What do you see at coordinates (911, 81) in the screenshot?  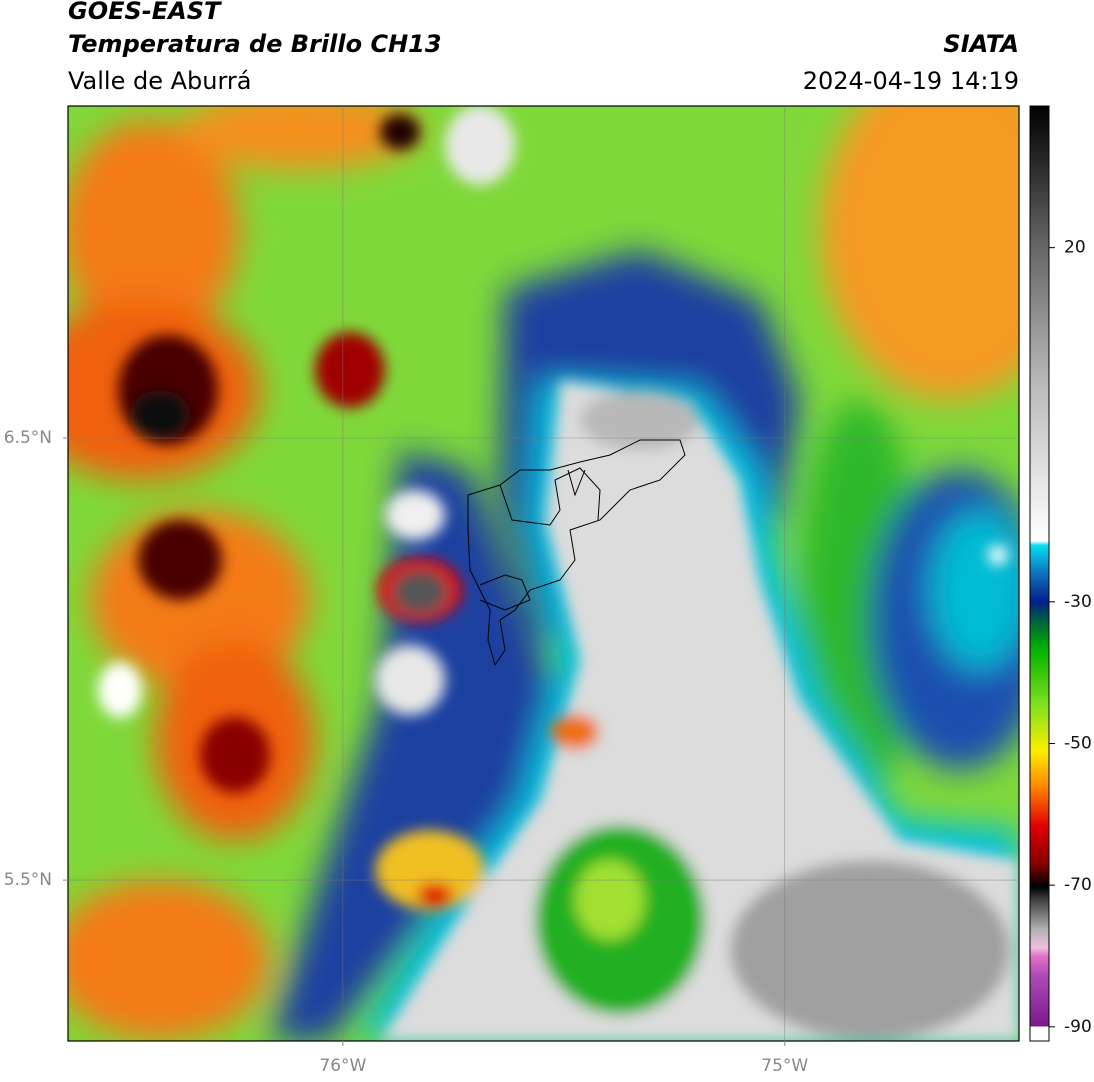 I see `datetime: 2024-04-19 14:19` at bounding box center [911, 81].